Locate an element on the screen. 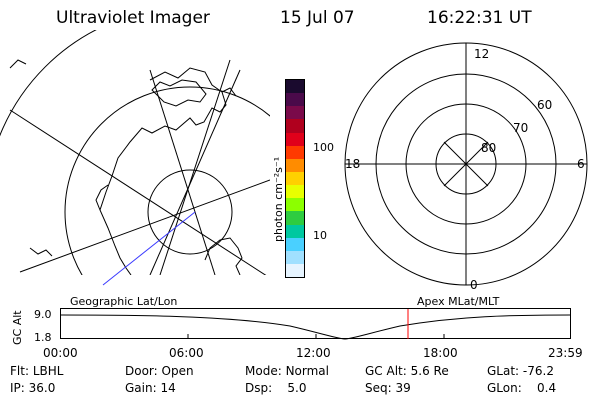 This screenshot has width=600, height=400. colorbar is located at coordinates (295, 178).